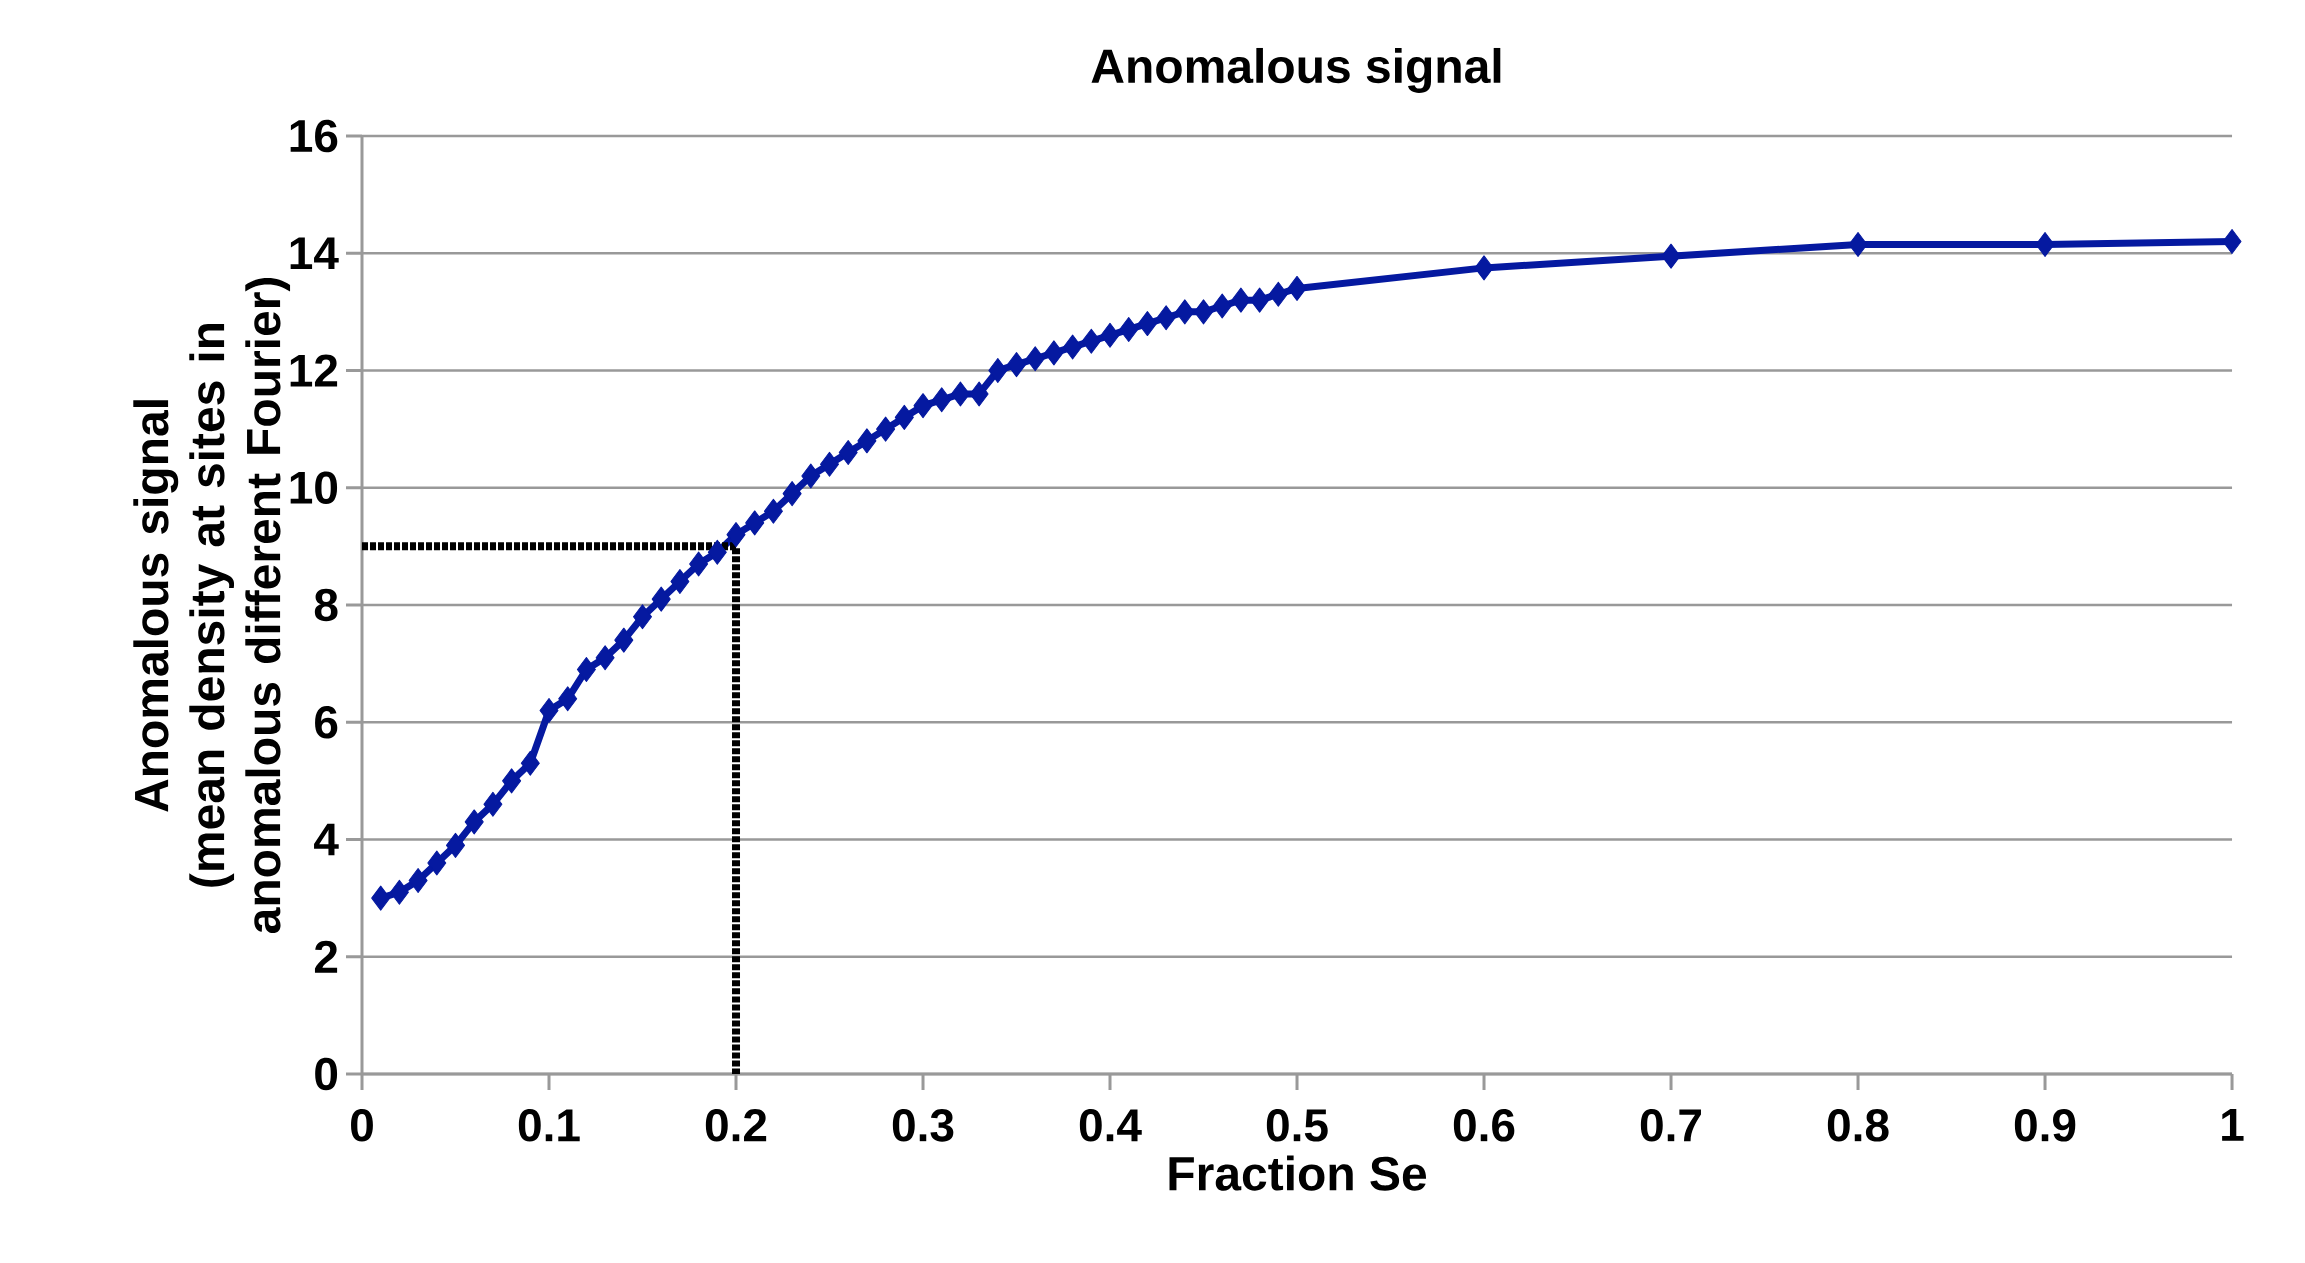 This screenshot has width=2305, height=1263. I want to click on y-axis-title: Anomalous signal (mean density at sites in anomalous different Fourier), so click(212, 605).